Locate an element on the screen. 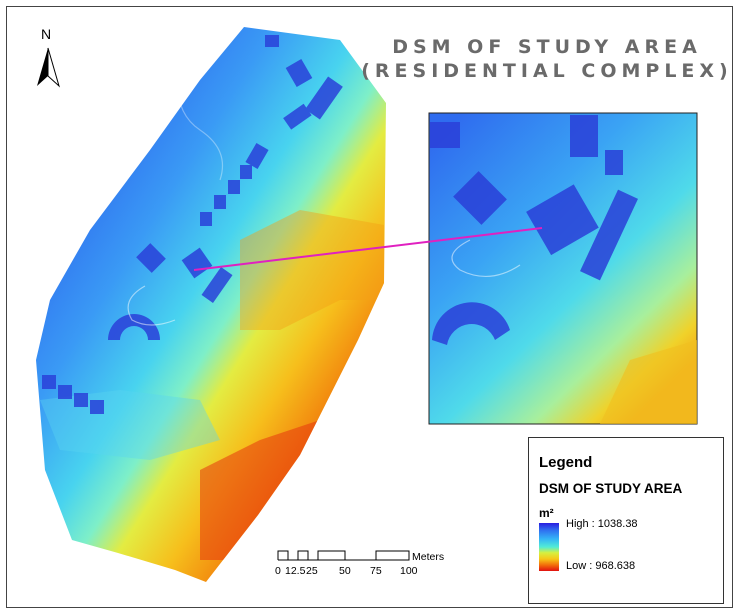 Image resolution: width=741 pixels, height=616 pixels. legend-title: Legend is located at coordinates (566, 462).